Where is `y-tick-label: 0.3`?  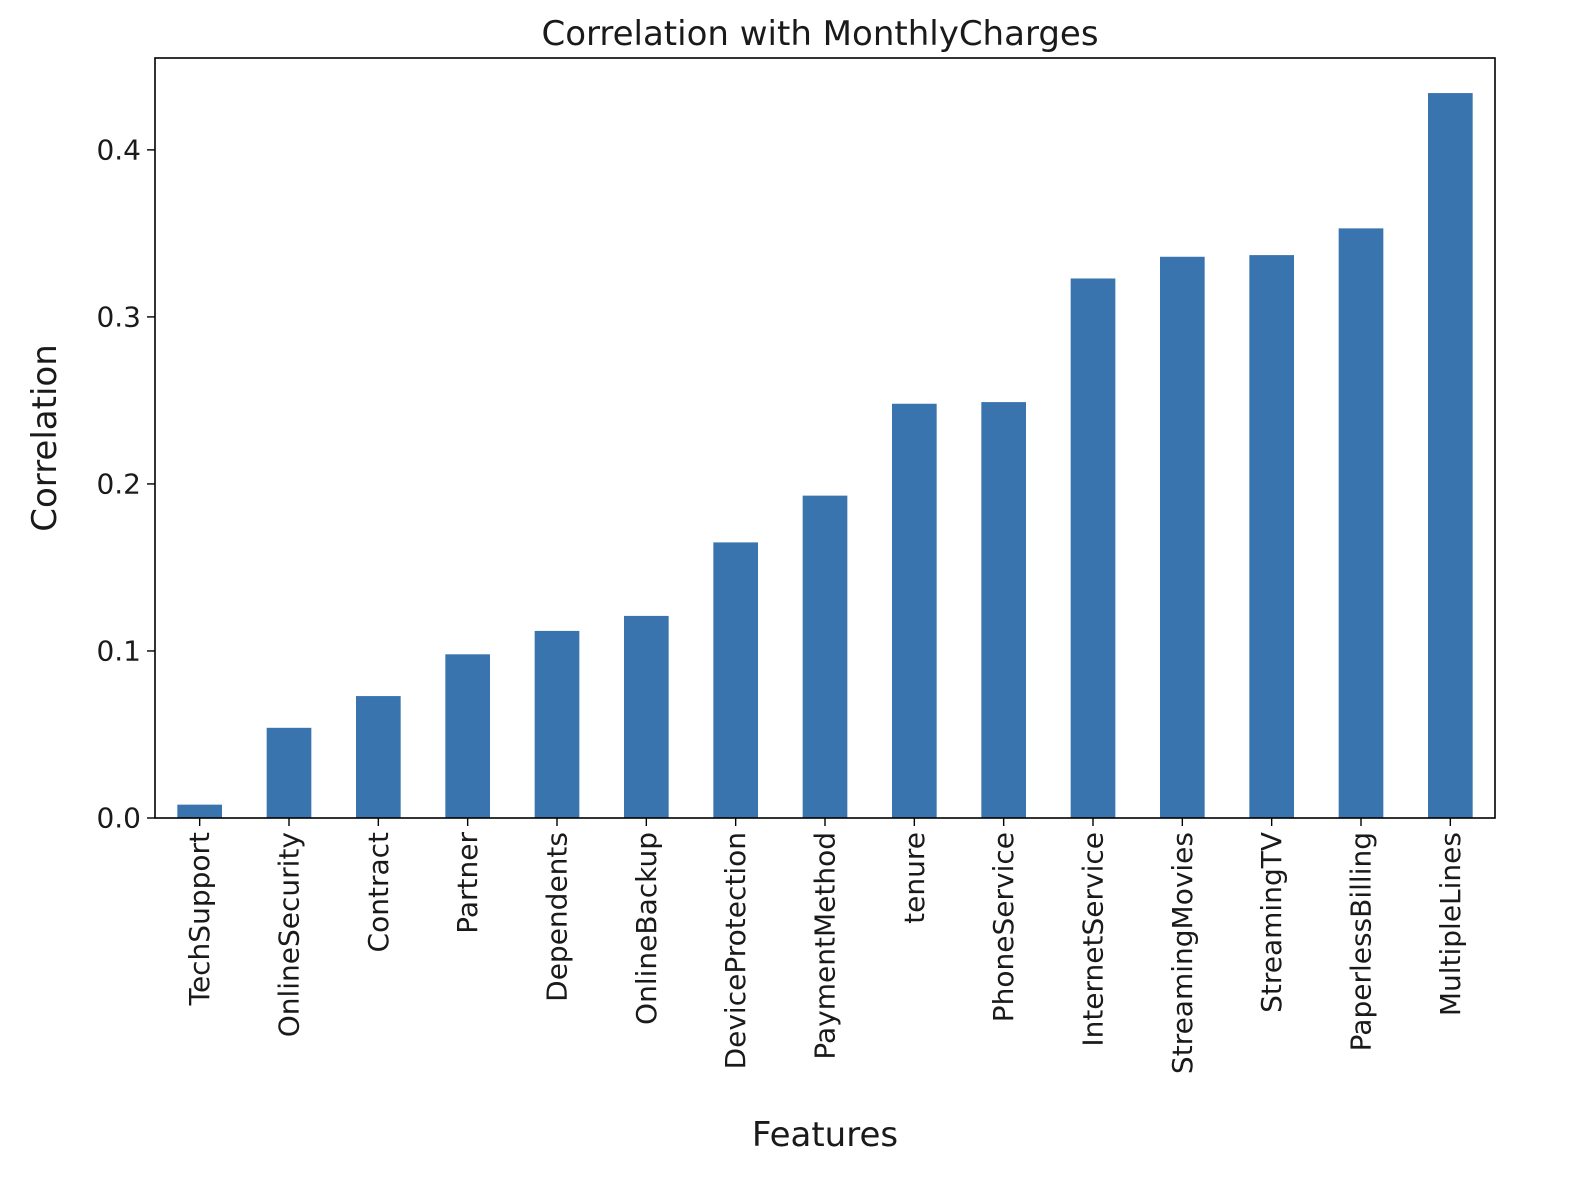 y-tick-label: 0.3 is located at coordinates (118, 316).